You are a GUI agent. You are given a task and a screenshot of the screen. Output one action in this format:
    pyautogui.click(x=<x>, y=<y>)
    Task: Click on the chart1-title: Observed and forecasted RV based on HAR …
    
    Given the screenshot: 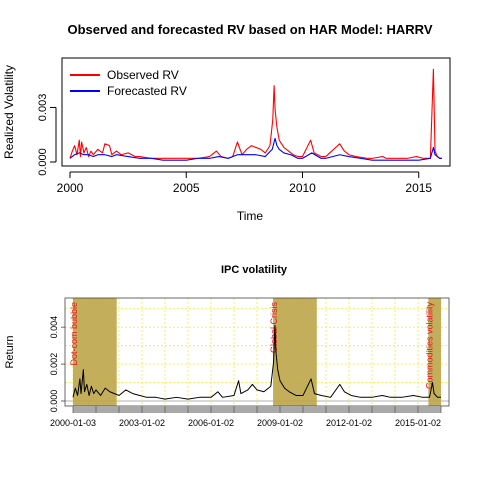 What is the action you would take?
    pyautogui.click(x=249, y=29)
    